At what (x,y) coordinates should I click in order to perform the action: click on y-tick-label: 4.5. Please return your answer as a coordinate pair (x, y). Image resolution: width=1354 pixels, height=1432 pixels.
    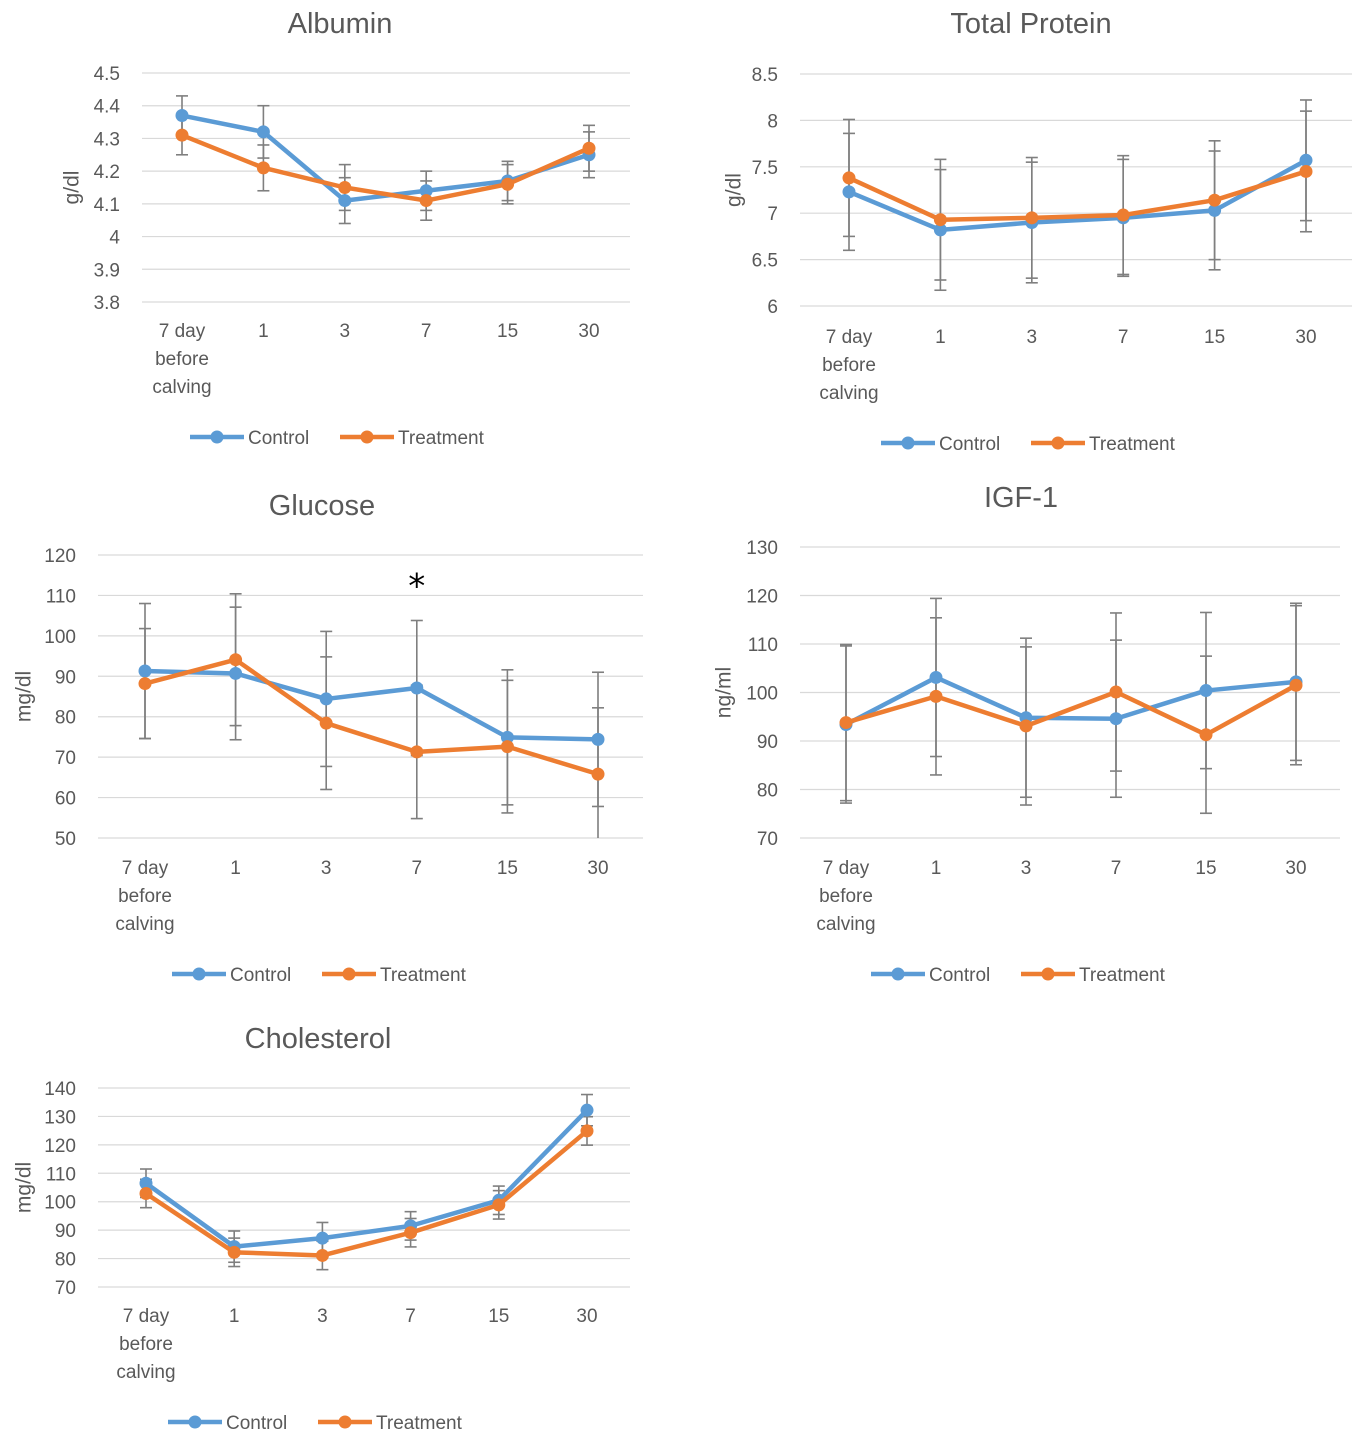
    Looking at the image, I should click on (107, 74).